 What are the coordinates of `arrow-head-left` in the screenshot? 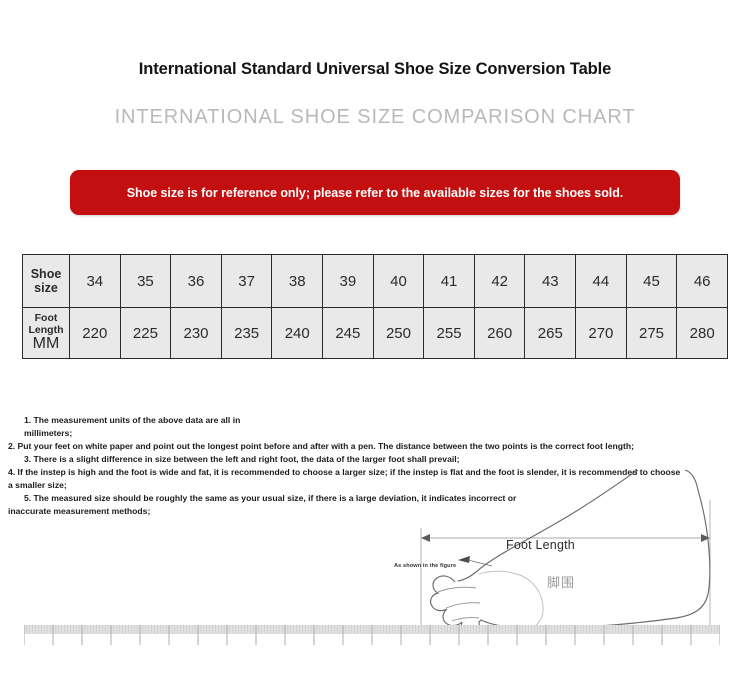 It's located at (425, 538).